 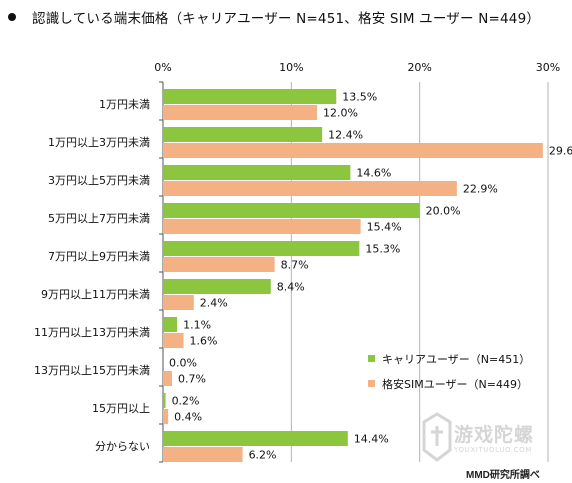 I want to click on category-label: 11万円以上13万円未満, so click(x=92, y=332).